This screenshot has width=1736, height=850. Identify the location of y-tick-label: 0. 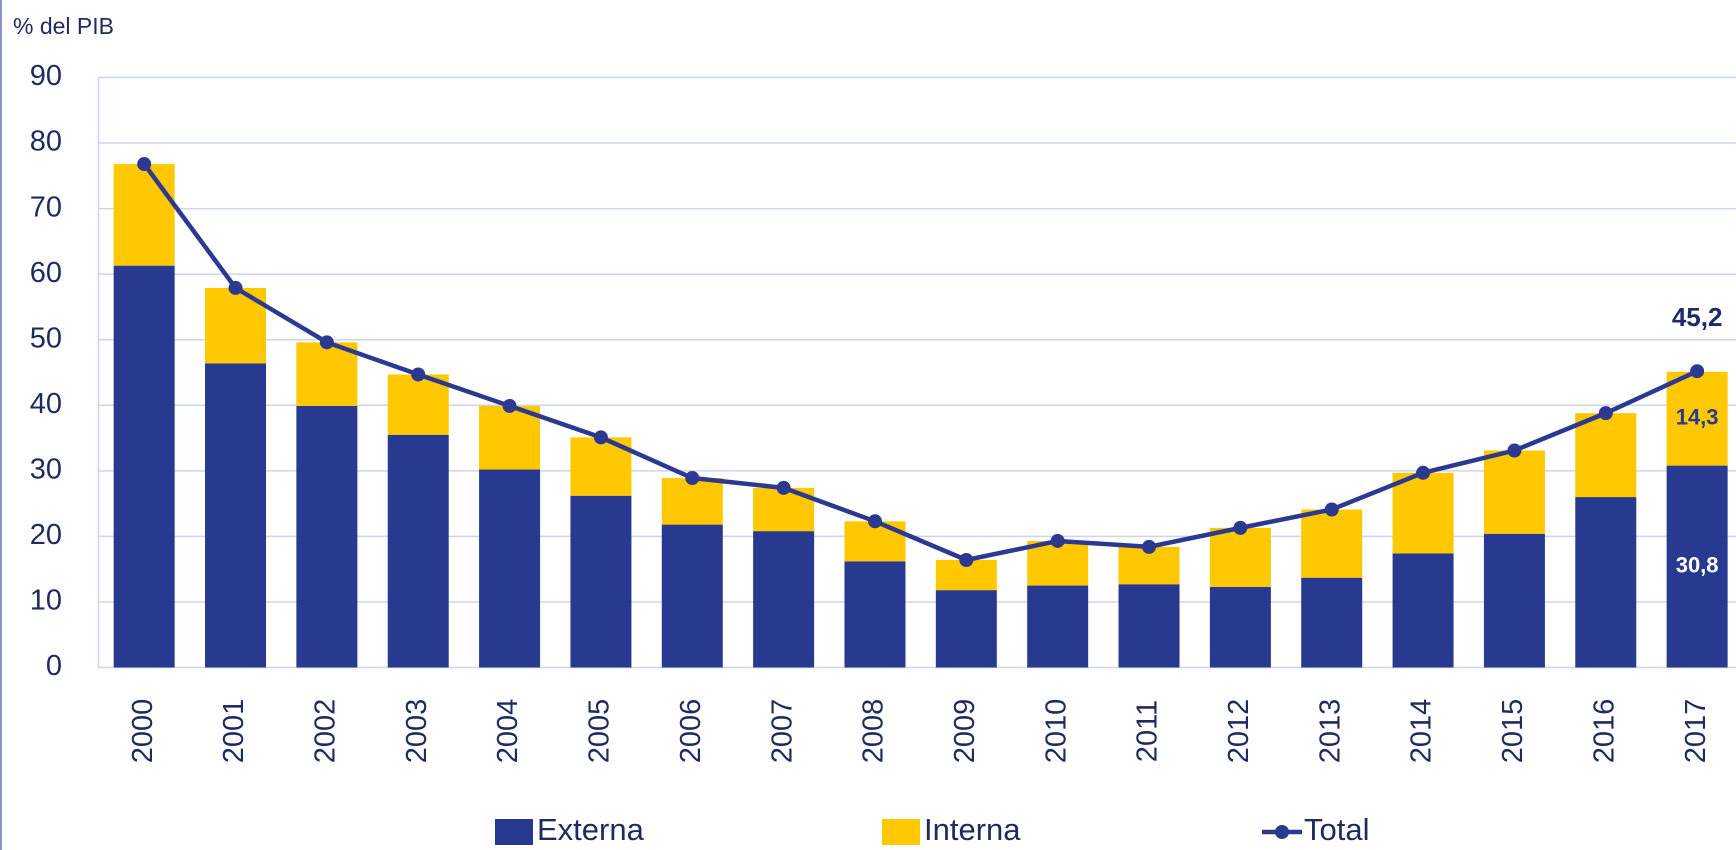
(54, 666).